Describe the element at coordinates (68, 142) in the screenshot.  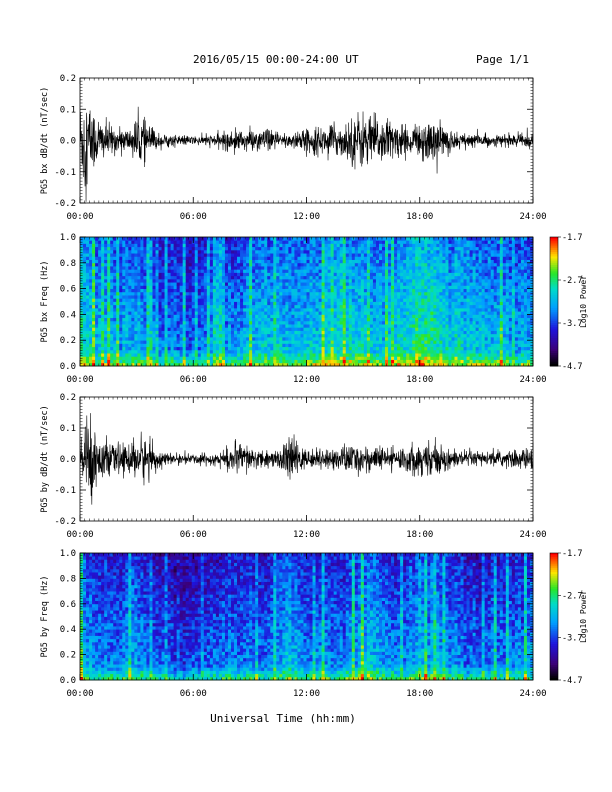
I see `y-tick-label: 0.0` at that location.